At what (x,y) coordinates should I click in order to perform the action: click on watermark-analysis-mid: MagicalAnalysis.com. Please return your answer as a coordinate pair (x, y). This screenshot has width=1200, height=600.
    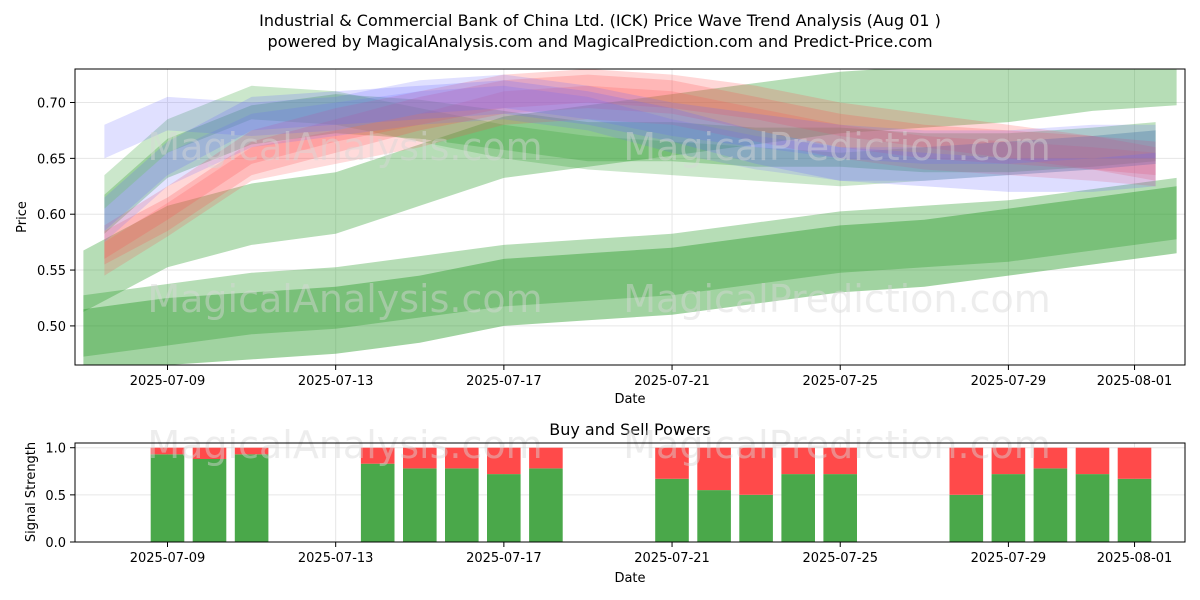
    Looking at the image, I should click on (344, 299).